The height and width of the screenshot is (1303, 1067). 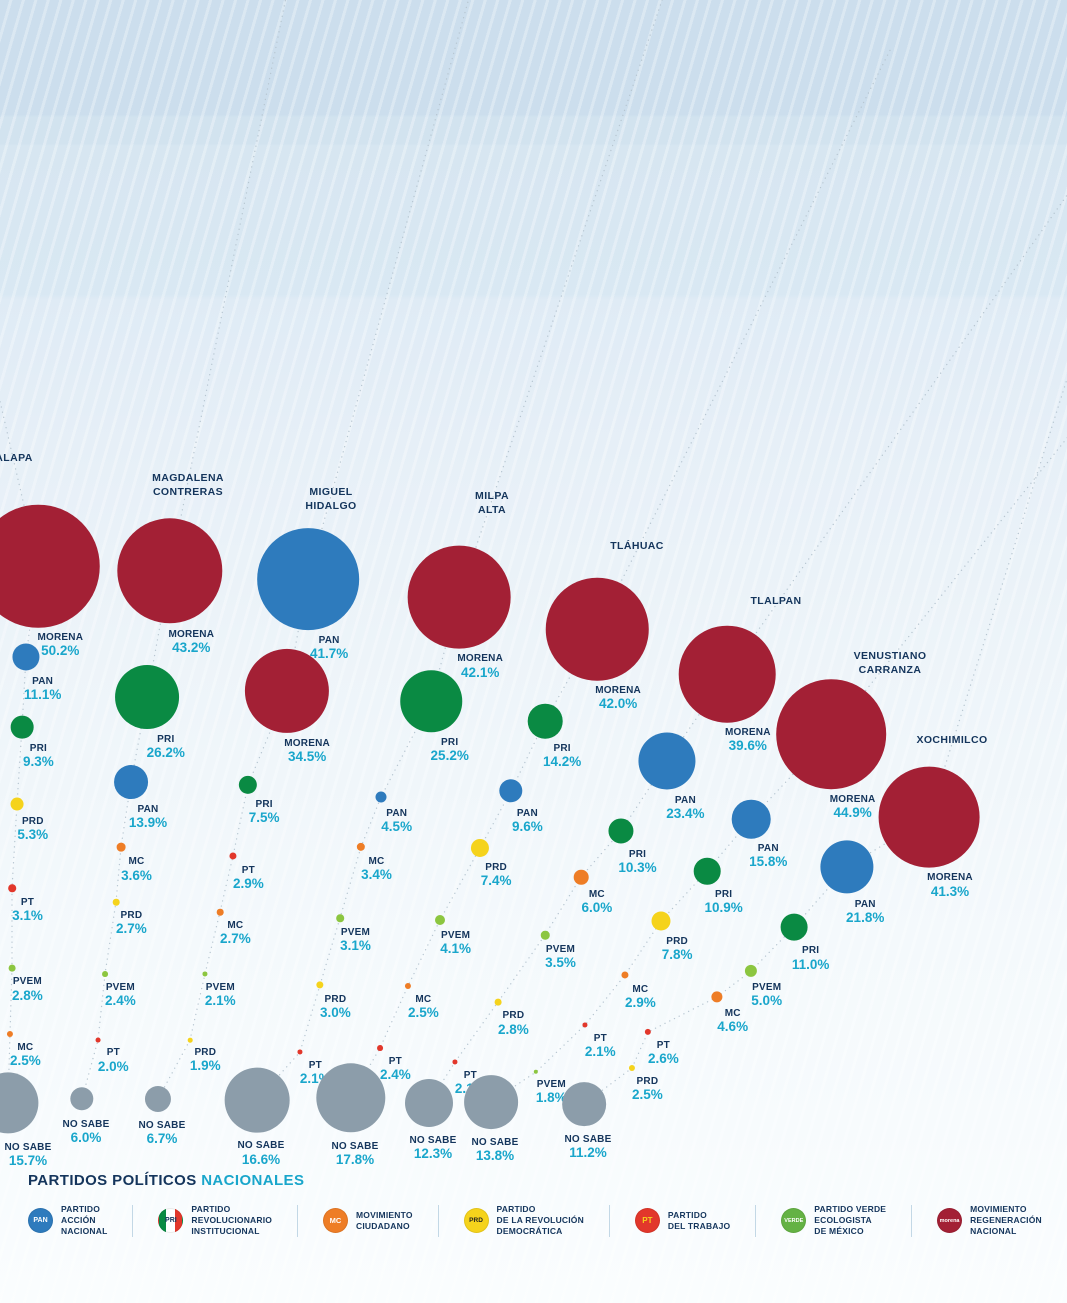 I want to click on party-value-label: PVEM 5.0%, so click(x=767, y=995).